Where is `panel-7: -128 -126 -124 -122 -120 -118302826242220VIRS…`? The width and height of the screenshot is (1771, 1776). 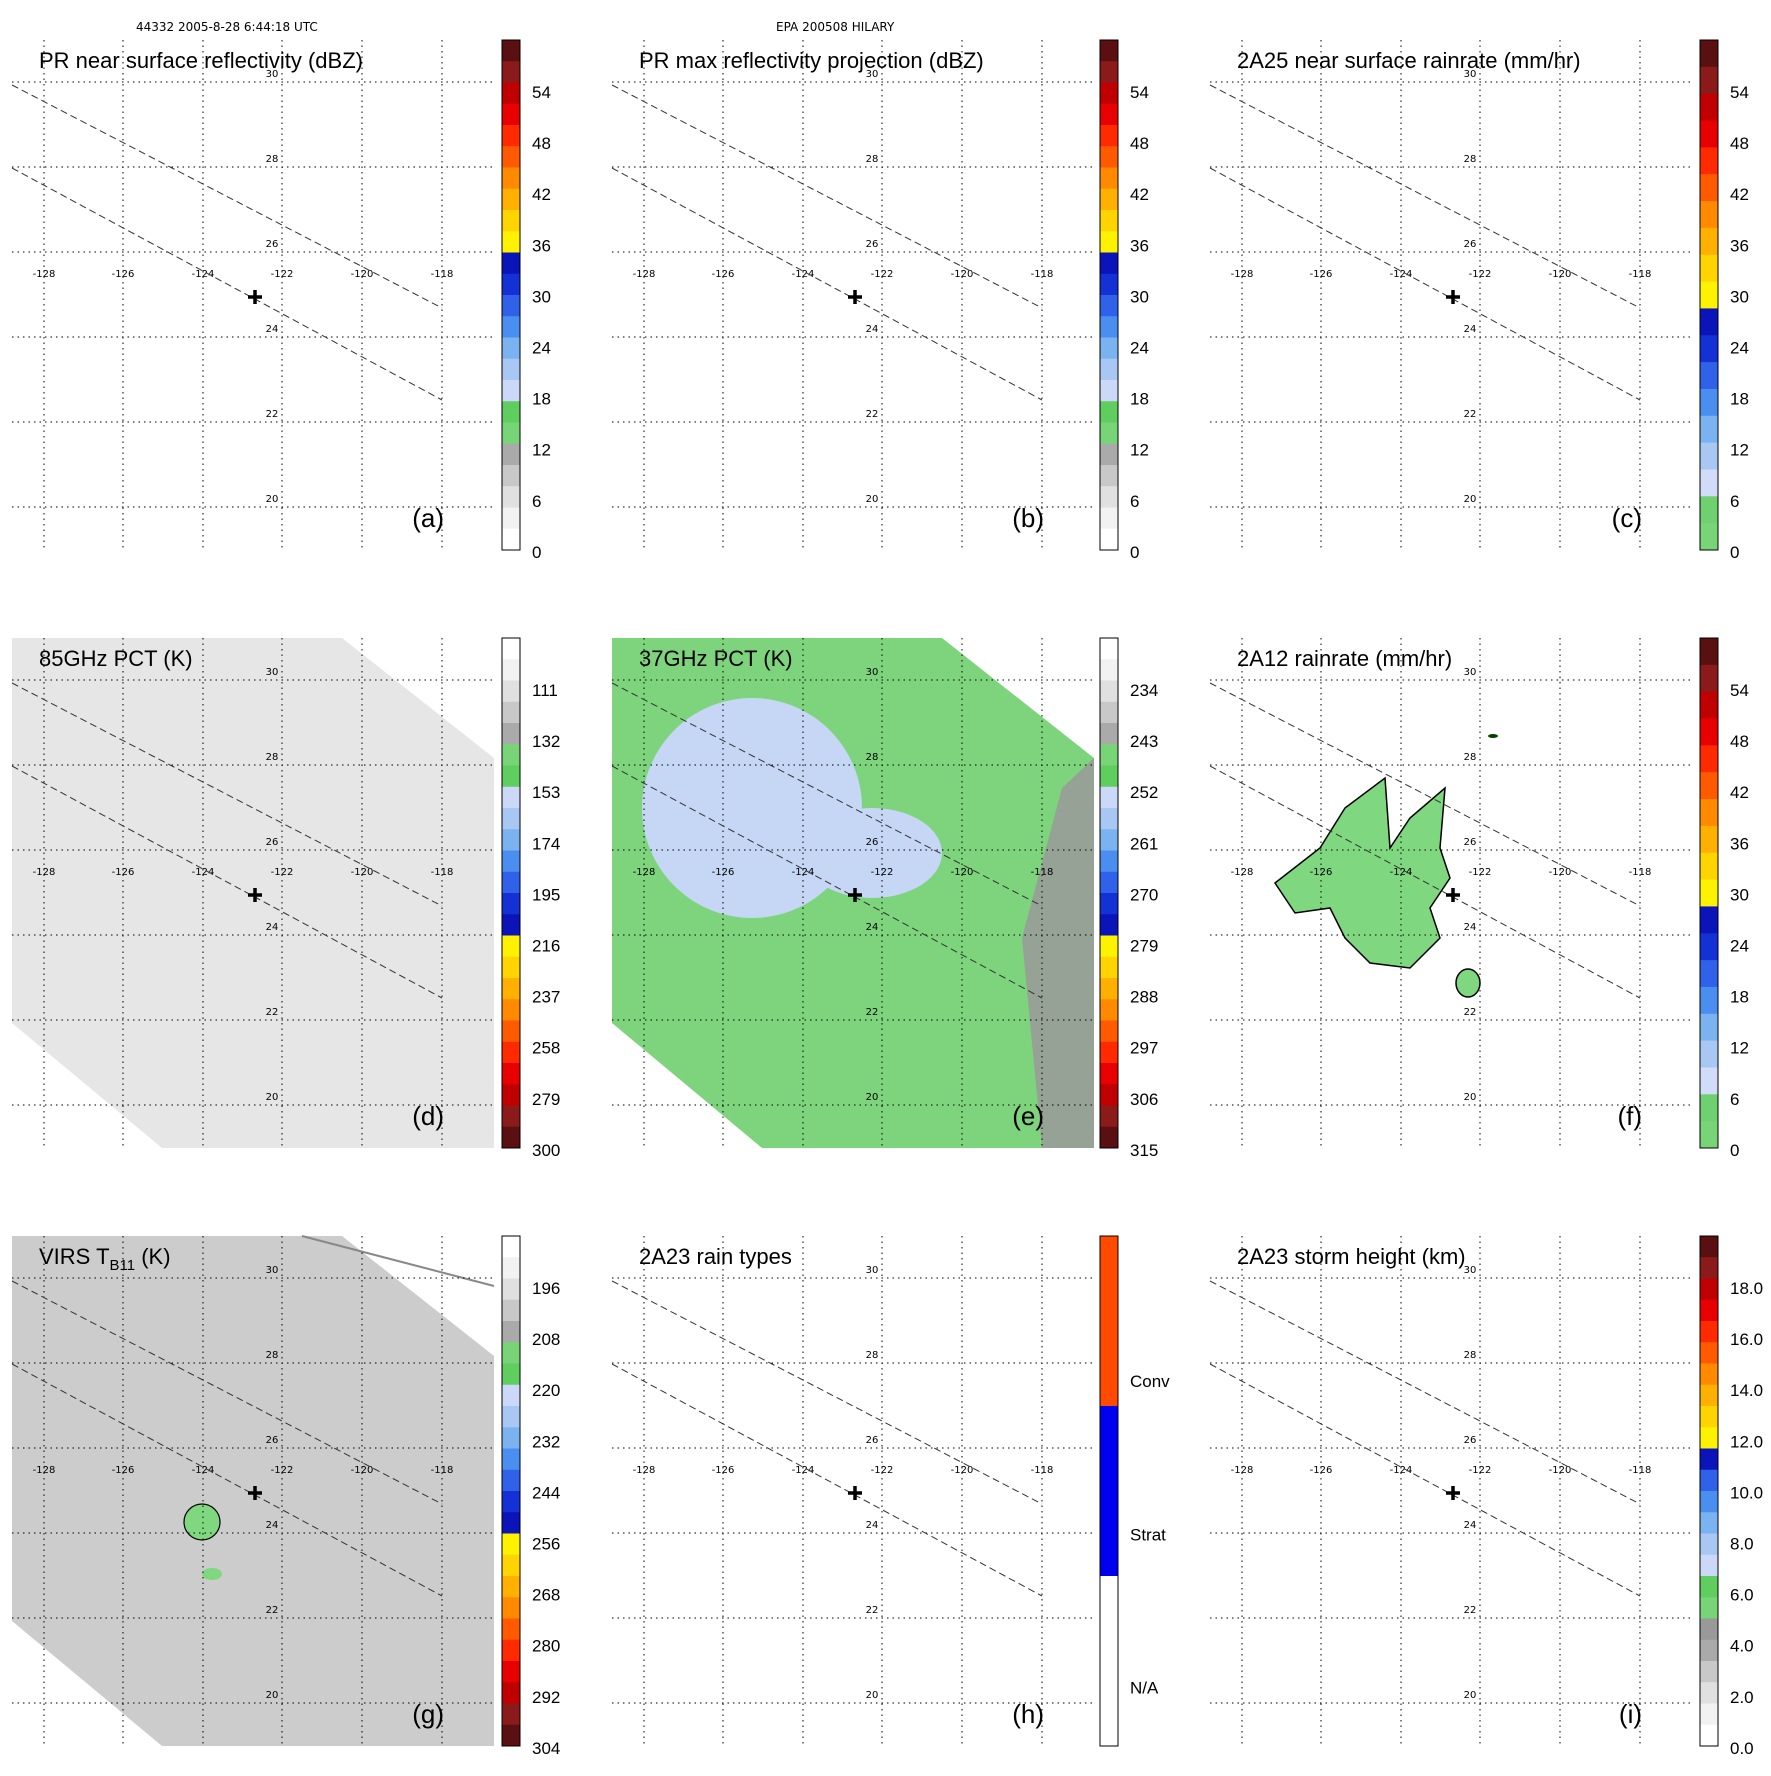
panel-7: -128 -126 -124 -122 -120 -118302826242220VIRS… is located at coordinates (285, 1496).